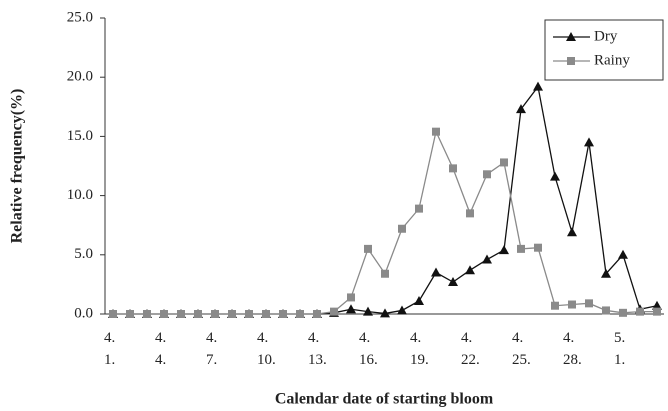  Describe the element at coordinates (317, 349) in the screenshot. I see `x-tick-label: 4. 13.` at that location.